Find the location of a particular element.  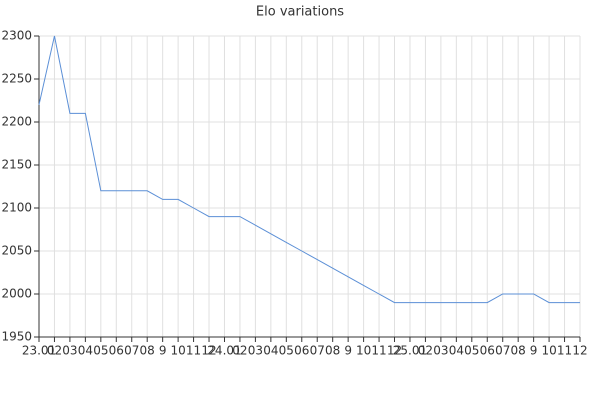

y-tick-label: 2300 is located at coordinates (16, 36).